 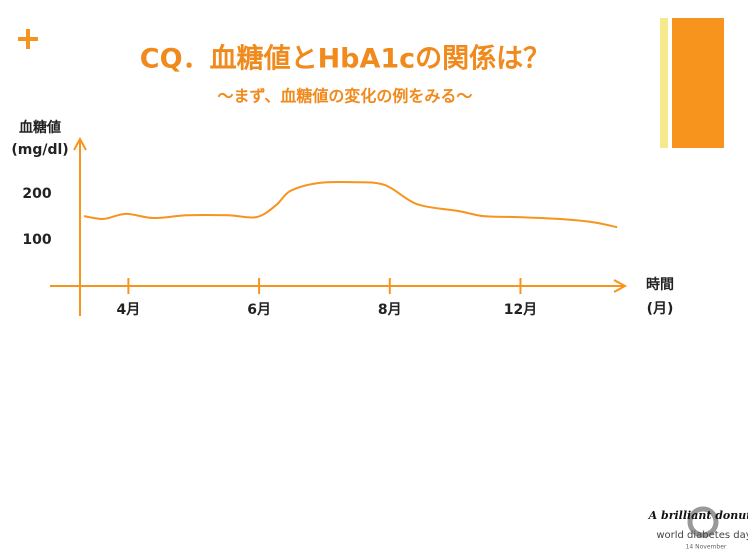 What do you see at coordinates (703, 522) in the screenshot?
I see `logo-ring` at bounding box center [703, 522].